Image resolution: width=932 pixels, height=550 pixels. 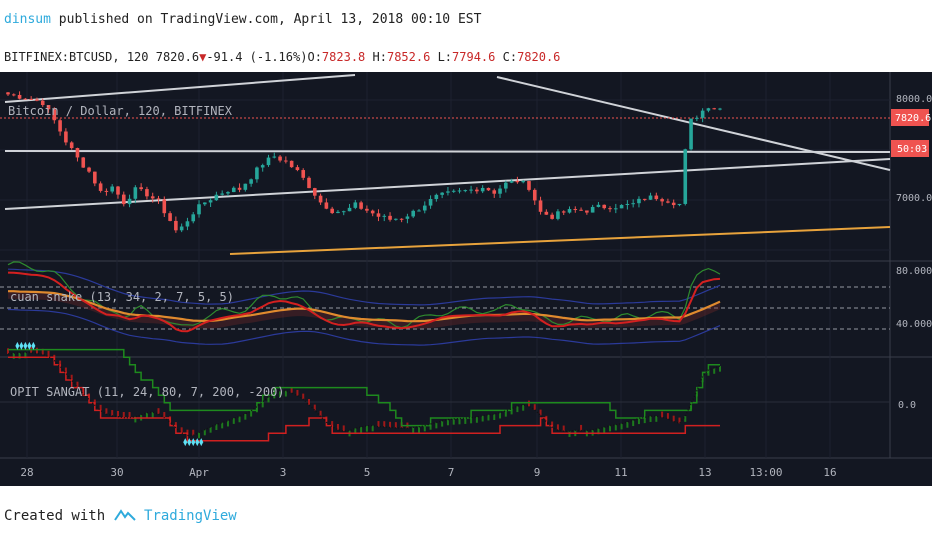 What do you see at coordinates (620, 472) in the screenshot?
I see `time-label: 11` at bounding box center [620, 472].